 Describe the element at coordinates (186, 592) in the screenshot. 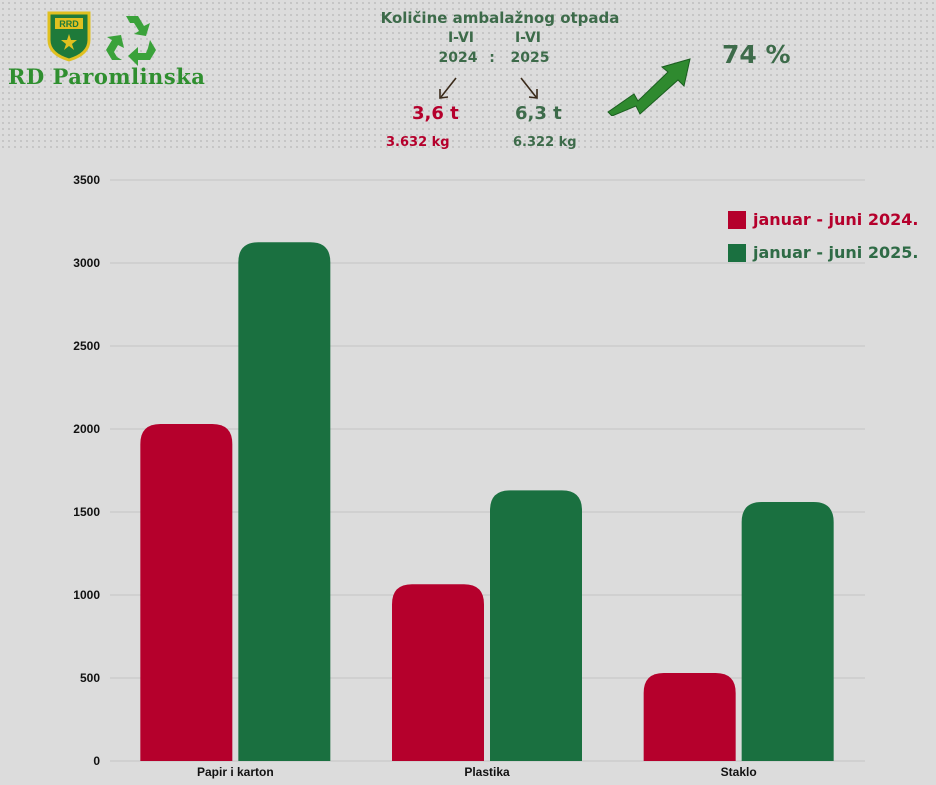

I see `bar-papir-i-karton-2024` at that location.